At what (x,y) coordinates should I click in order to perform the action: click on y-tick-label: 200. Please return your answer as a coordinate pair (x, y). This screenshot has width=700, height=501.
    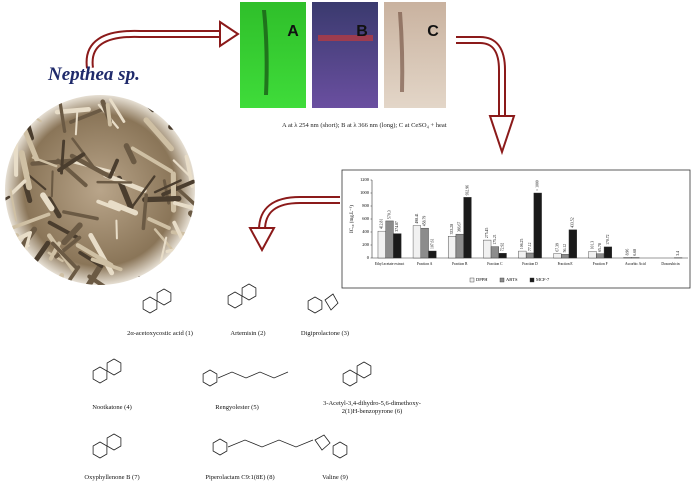
    Looking at the image, I should click on (366, 244).